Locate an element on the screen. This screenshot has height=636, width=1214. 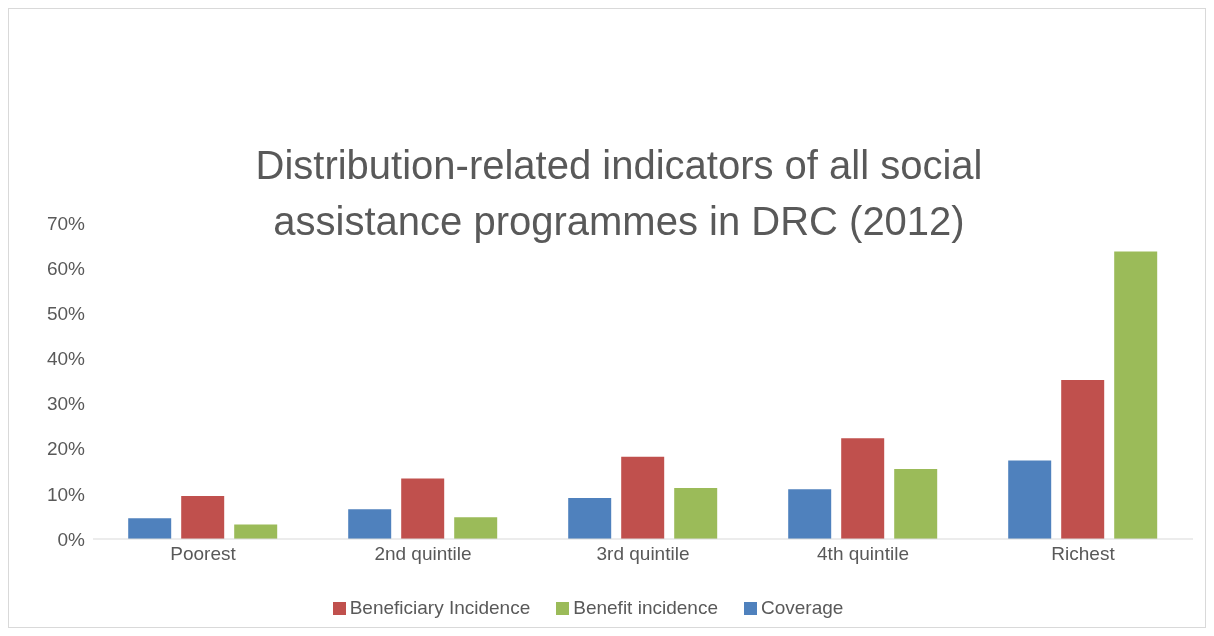
legend-label: Benefit incidence is located at coordinates (645, 607).